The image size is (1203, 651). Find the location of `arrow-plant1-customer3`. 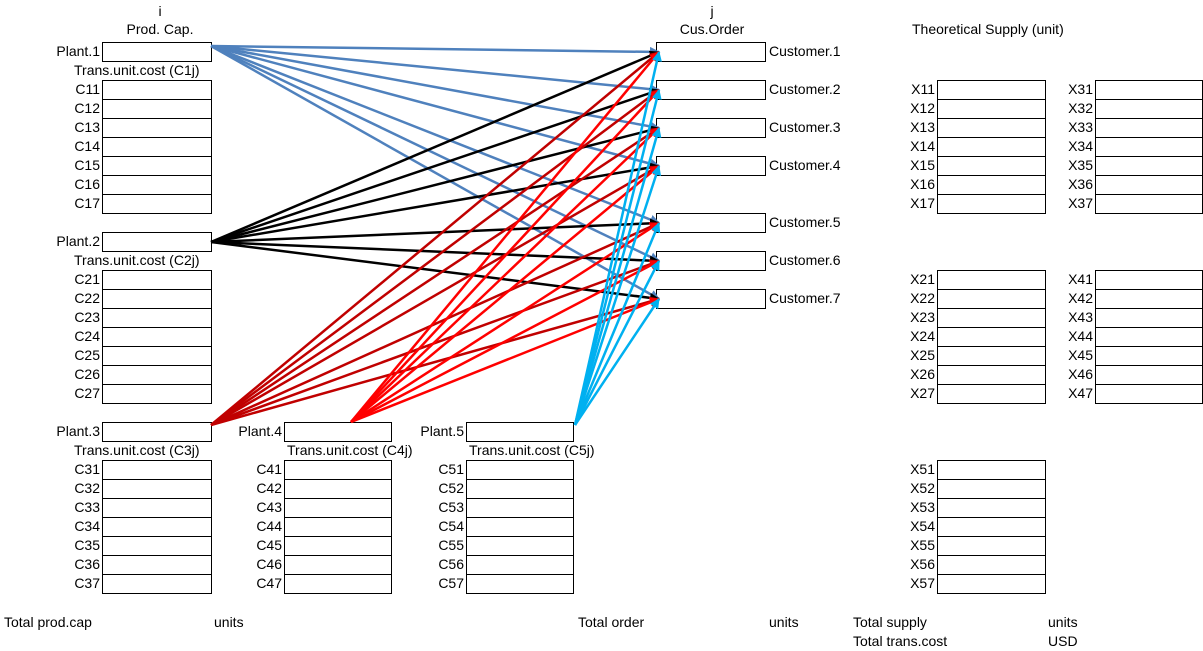

arrow-plant1-customer3 is located at coordinates (435, 88).